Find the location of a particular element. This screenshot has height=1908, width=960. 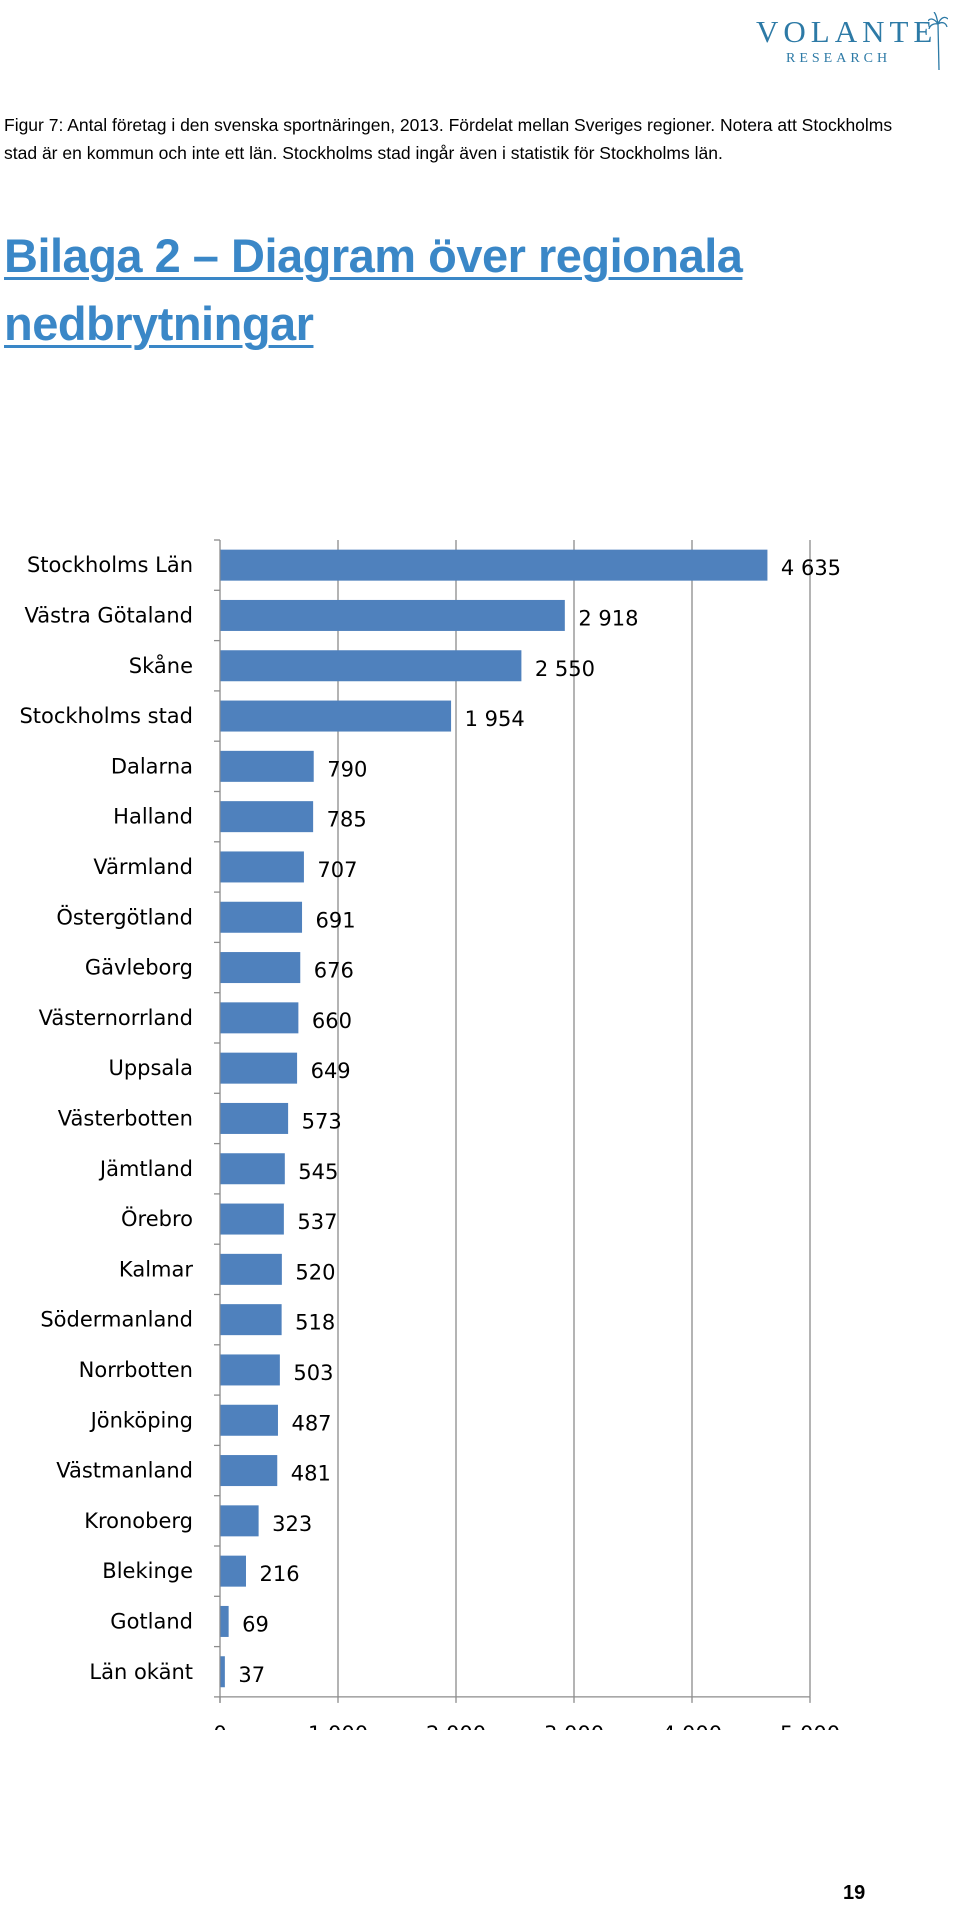

x-tick-label: 3 000 is located at coordinates (574, 1726).